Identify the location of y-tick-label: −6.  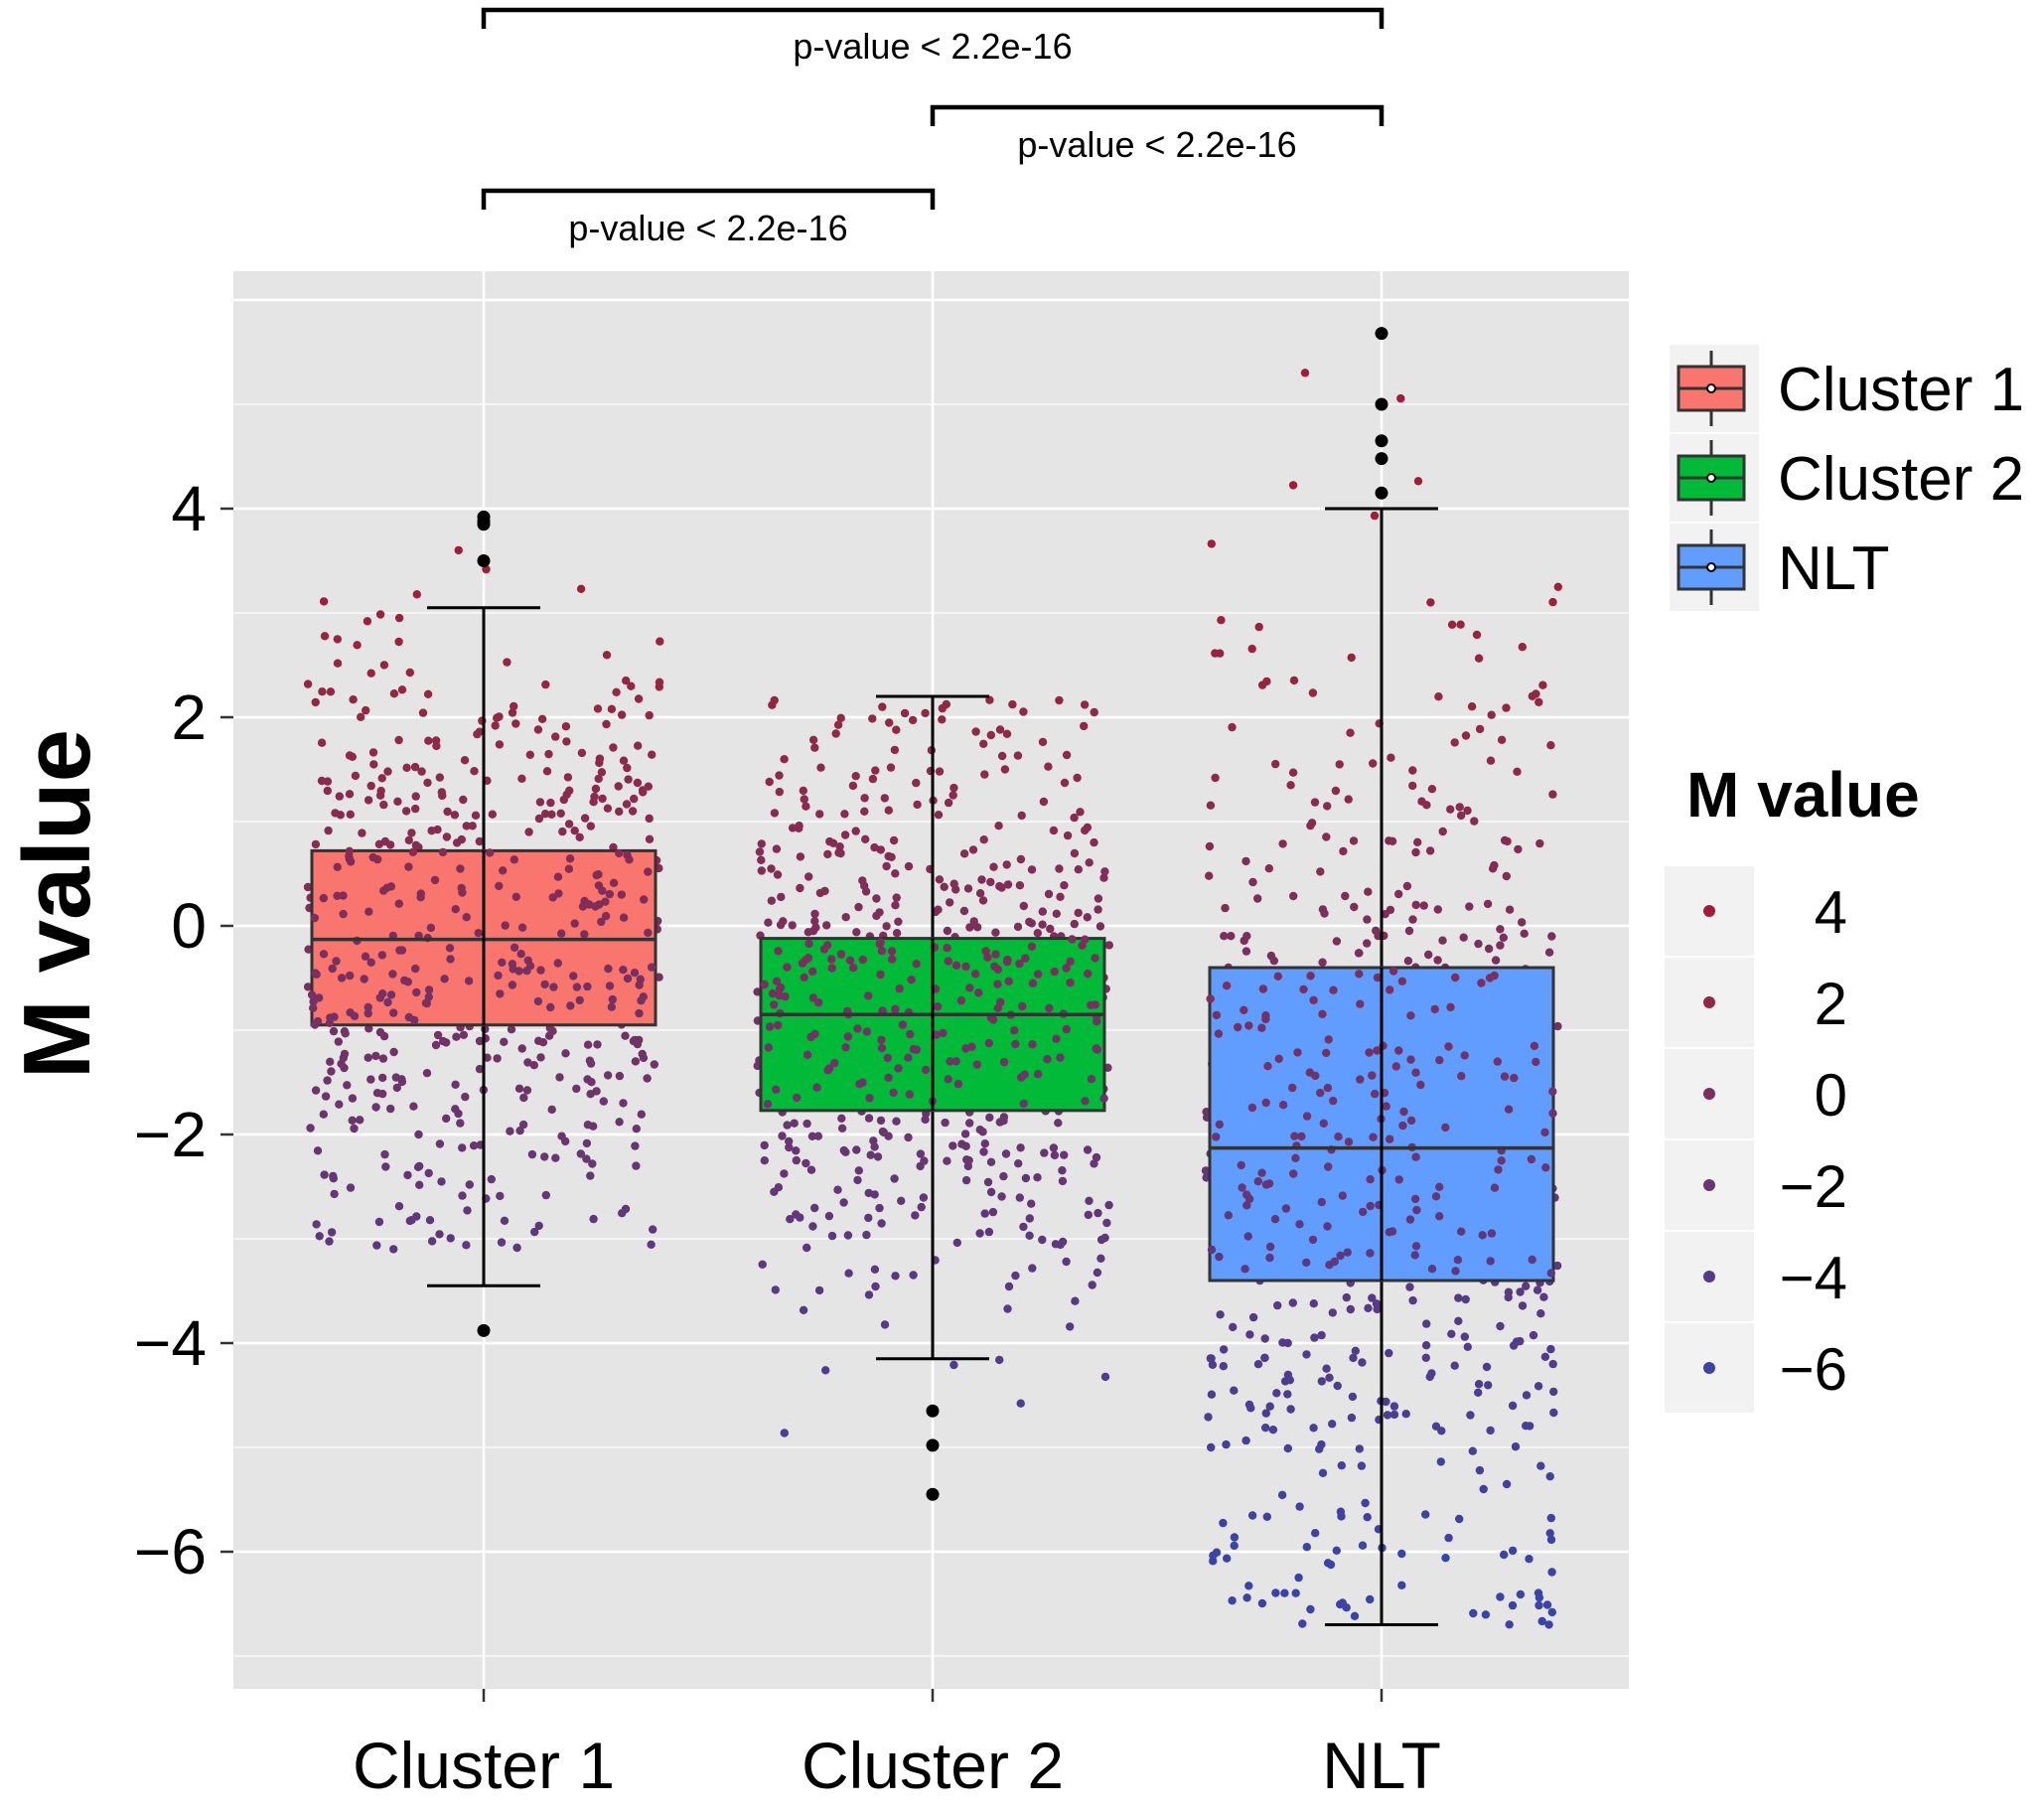
(170, 1551).